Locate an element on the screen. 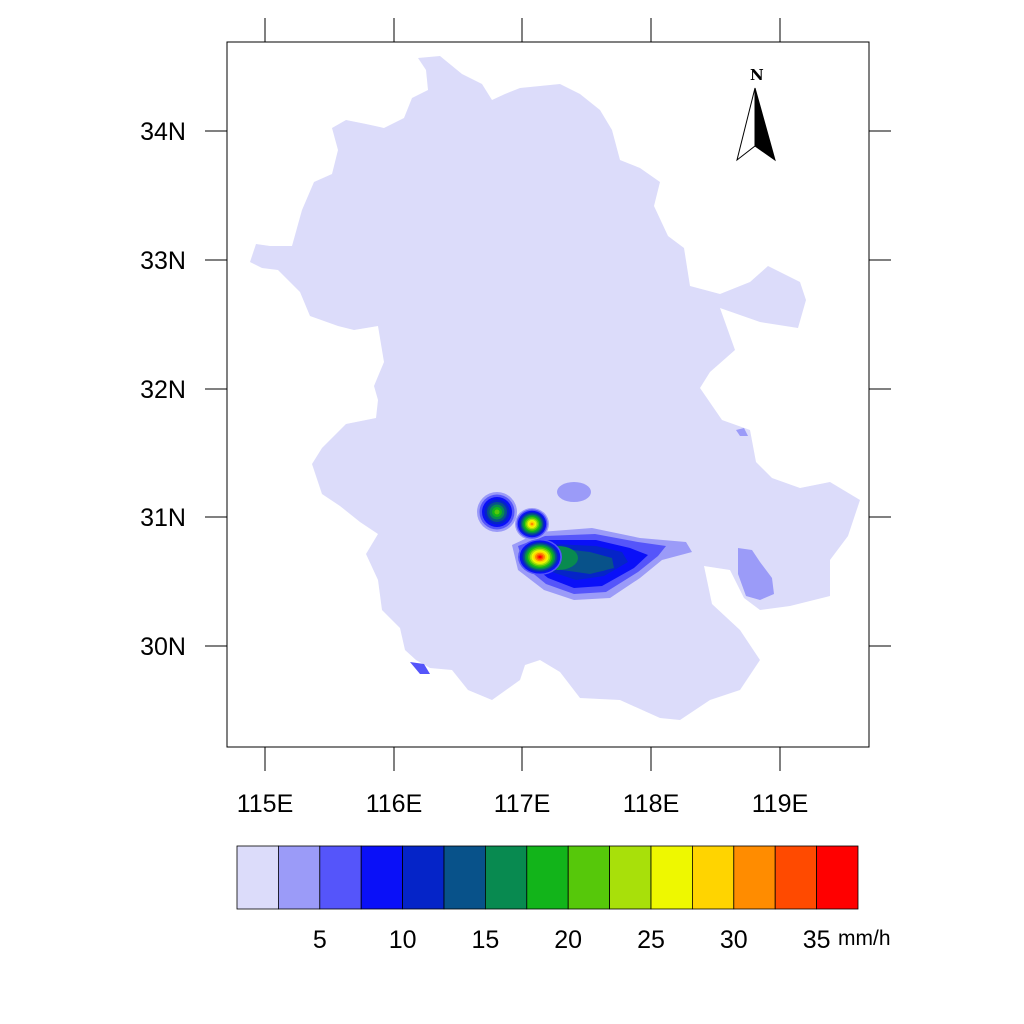 The height and width of the screenshot is (1024, 1024). x-tick-label: 115E is located at coordinates (265, 804).